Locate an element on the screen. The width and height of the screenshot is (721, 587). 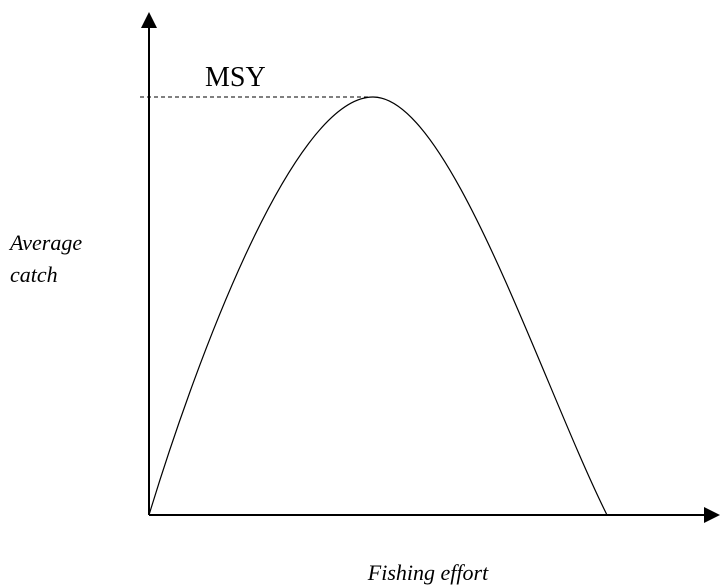
msy-label: MSY is located at coordinates (235, 77).